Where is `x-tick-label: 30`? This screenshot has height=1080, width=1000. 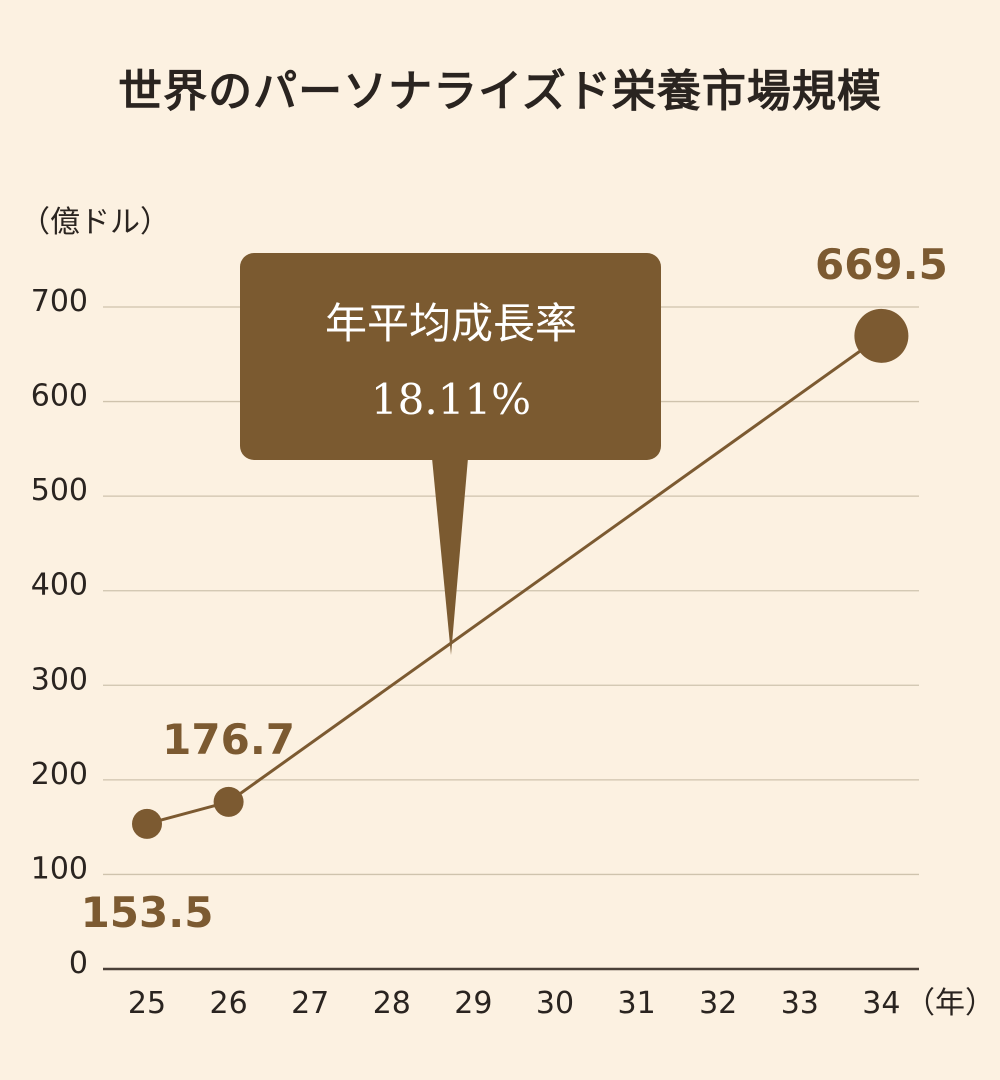 x-tick-label: 30 is located at coordinates (555, 1003).